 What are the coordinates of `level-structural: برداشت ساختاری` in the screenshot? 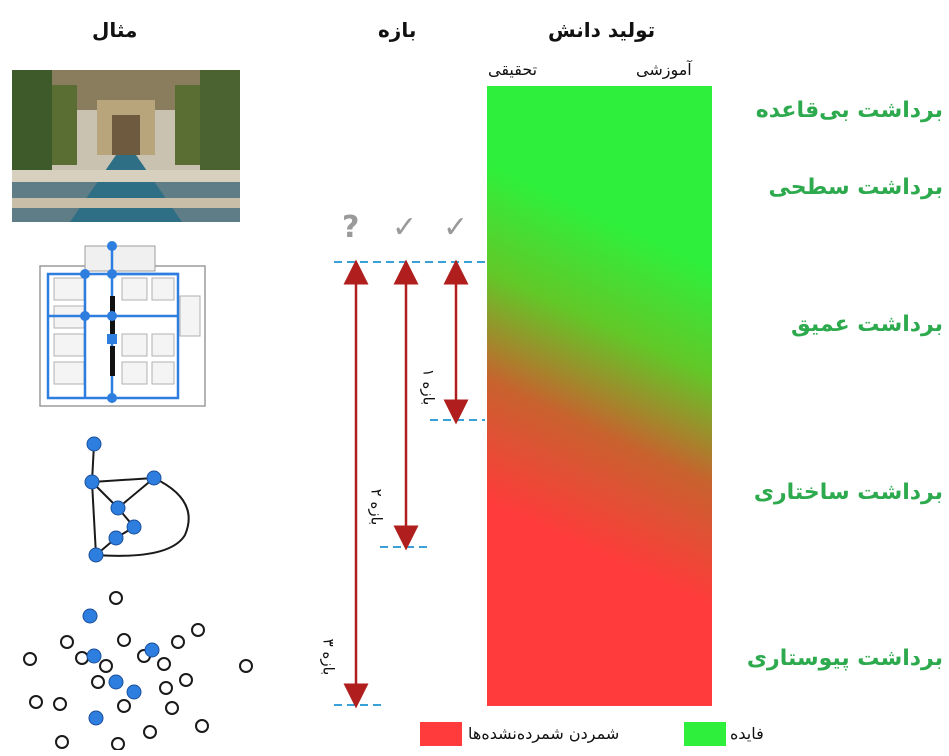 It's located at (848, 492).